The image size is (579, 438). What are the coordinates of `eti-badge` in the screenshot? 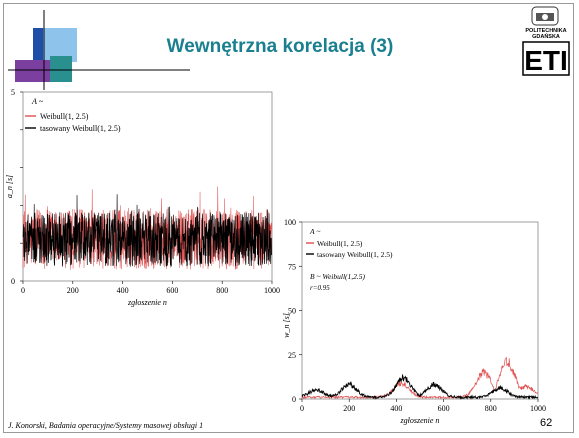 It's located at (546, 58).